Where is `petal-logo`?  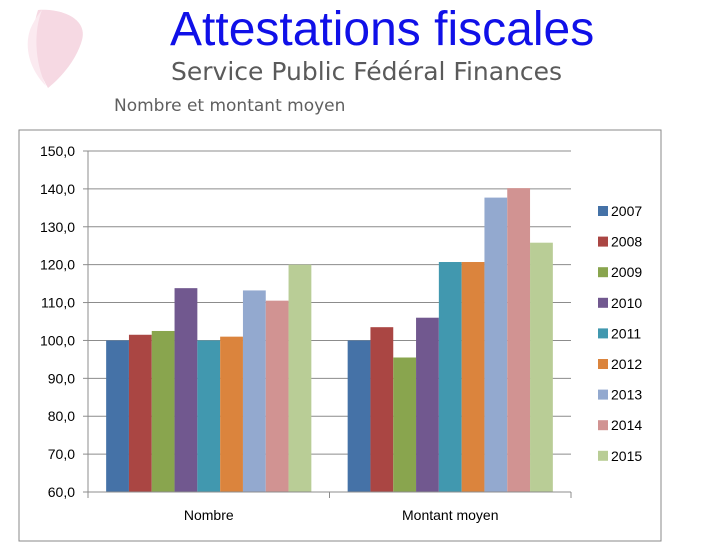
petal-logo is located at coordinates (55, 48).